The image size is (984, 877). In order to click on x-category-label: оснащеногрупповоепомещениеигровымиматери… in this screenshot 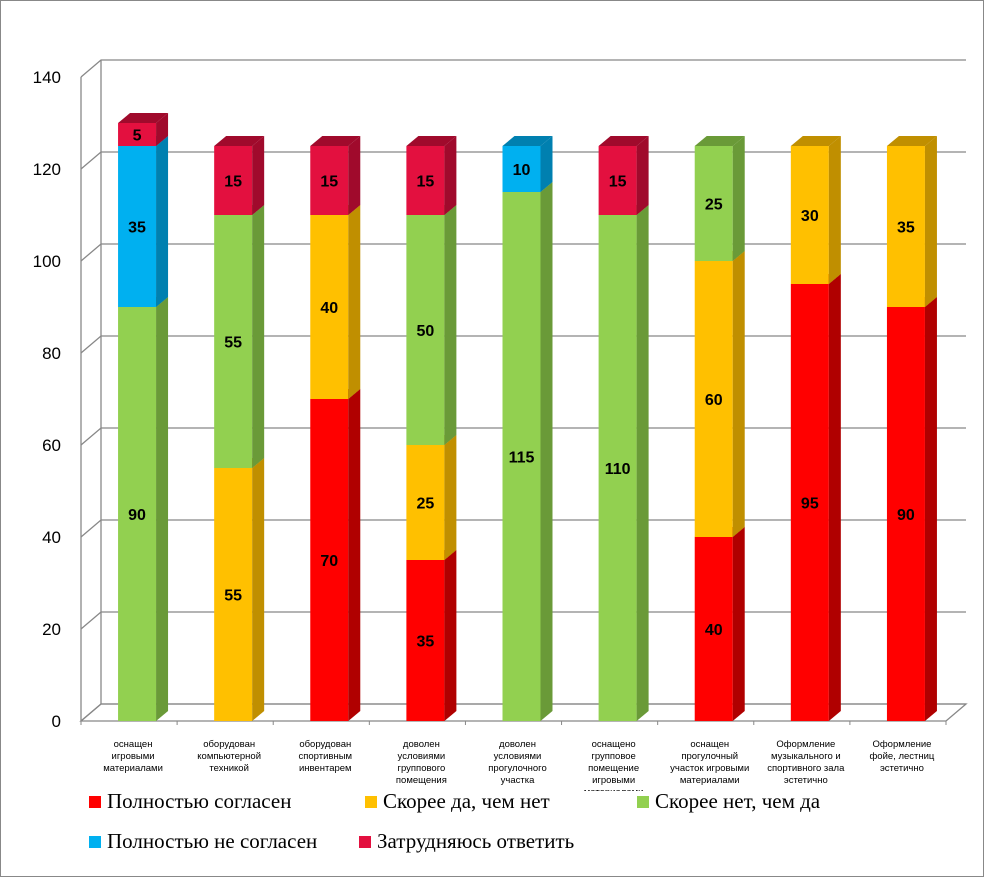, I will do `click(614, 765)`.